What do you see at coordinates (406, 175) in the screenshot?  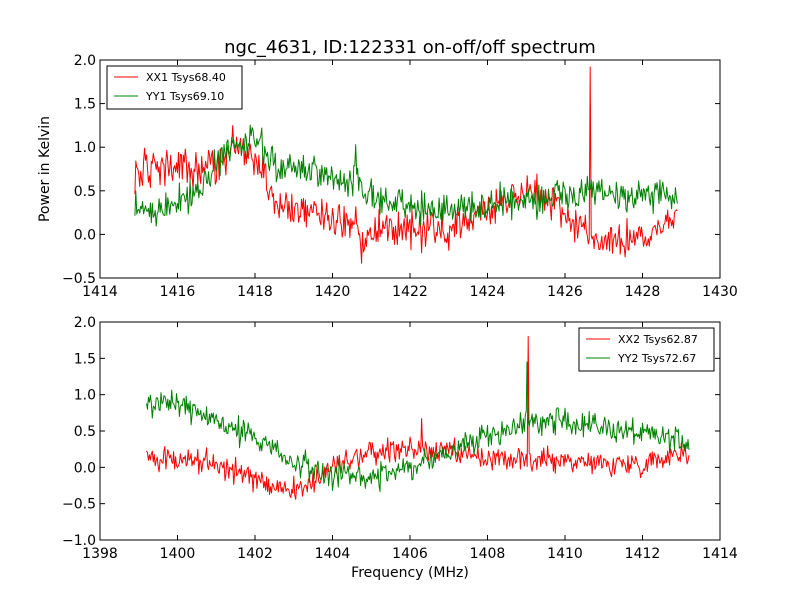 I see `top-series-line-yy1` at bounding box center [406, 175].